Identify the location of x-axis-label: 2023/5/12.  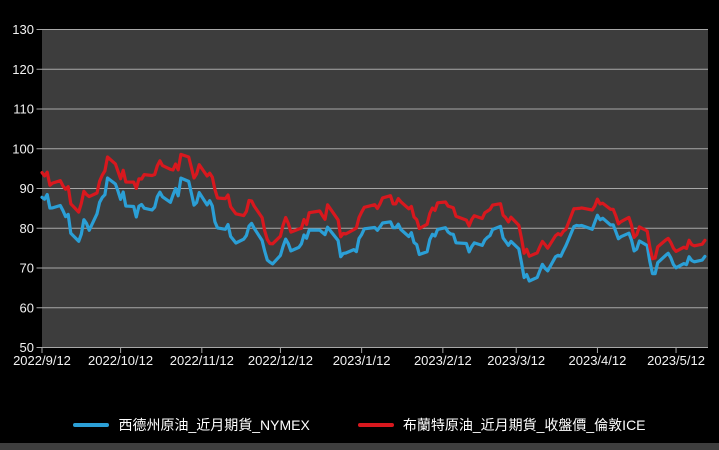
(676, 360).